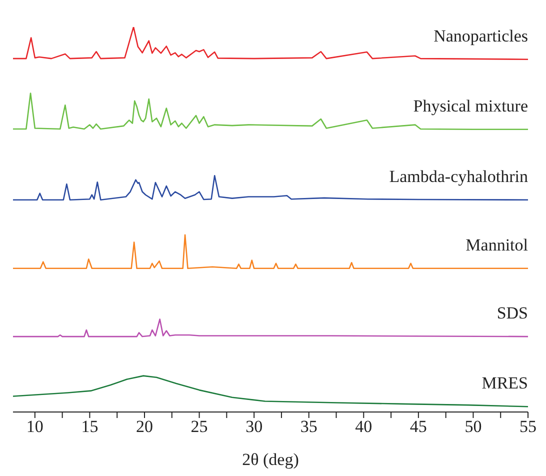  I want to click on series-label: Mannitol, so click(497, 244).